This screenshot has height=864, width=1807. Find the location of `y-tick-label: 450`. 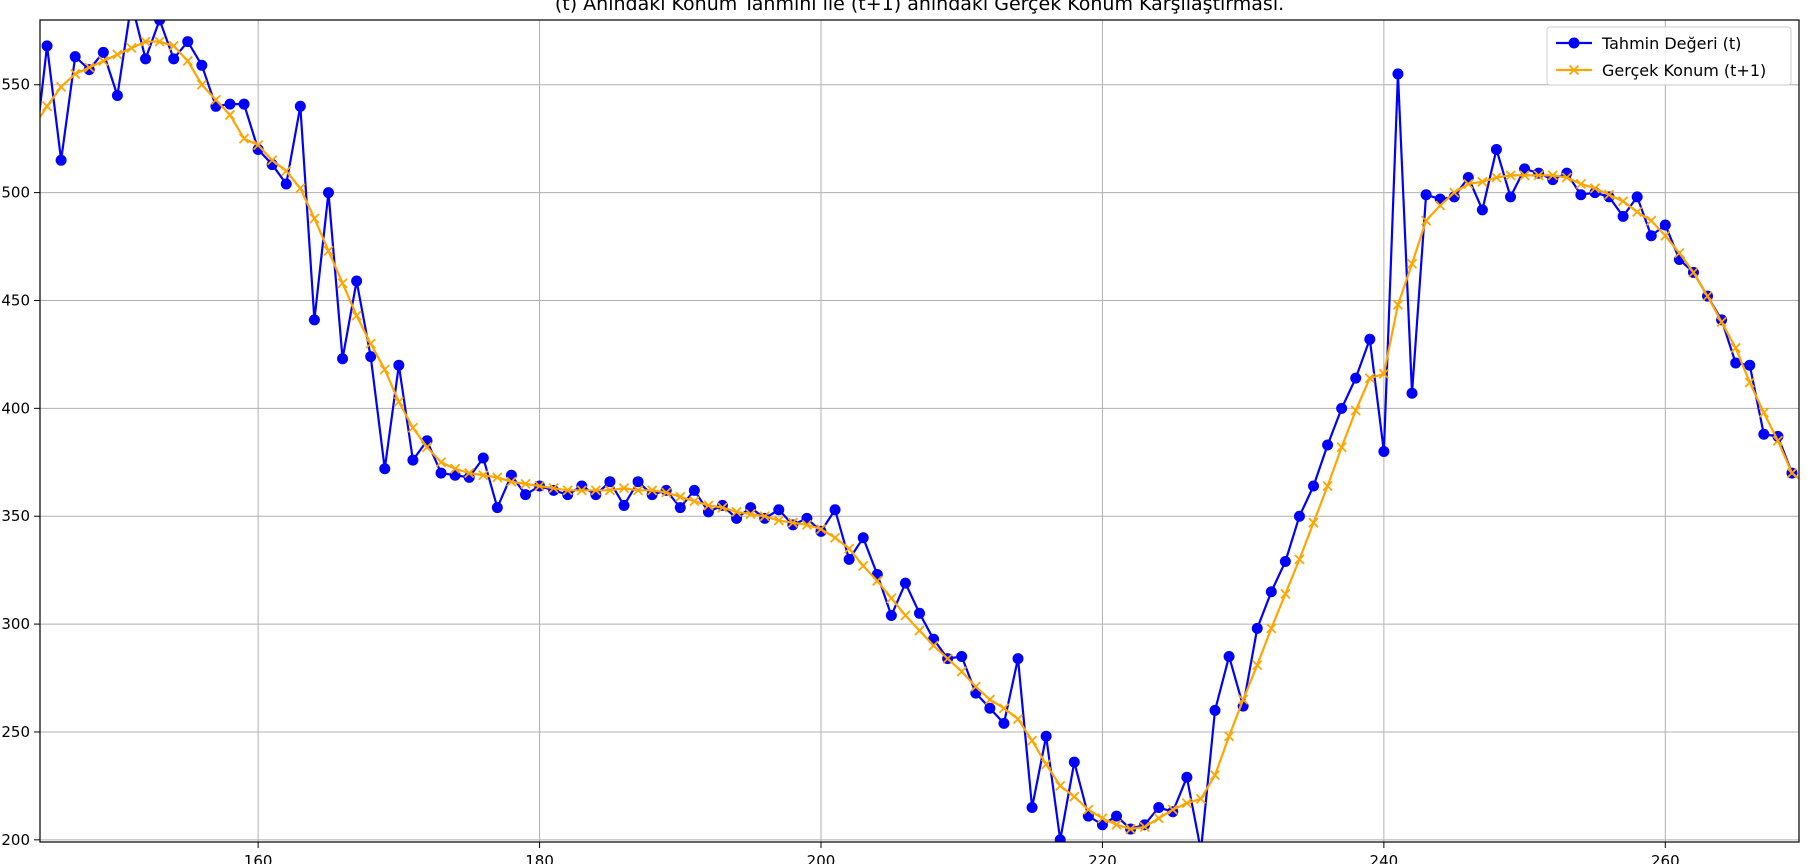

y-tick-label: 450 is located at coordinates (15, 300).